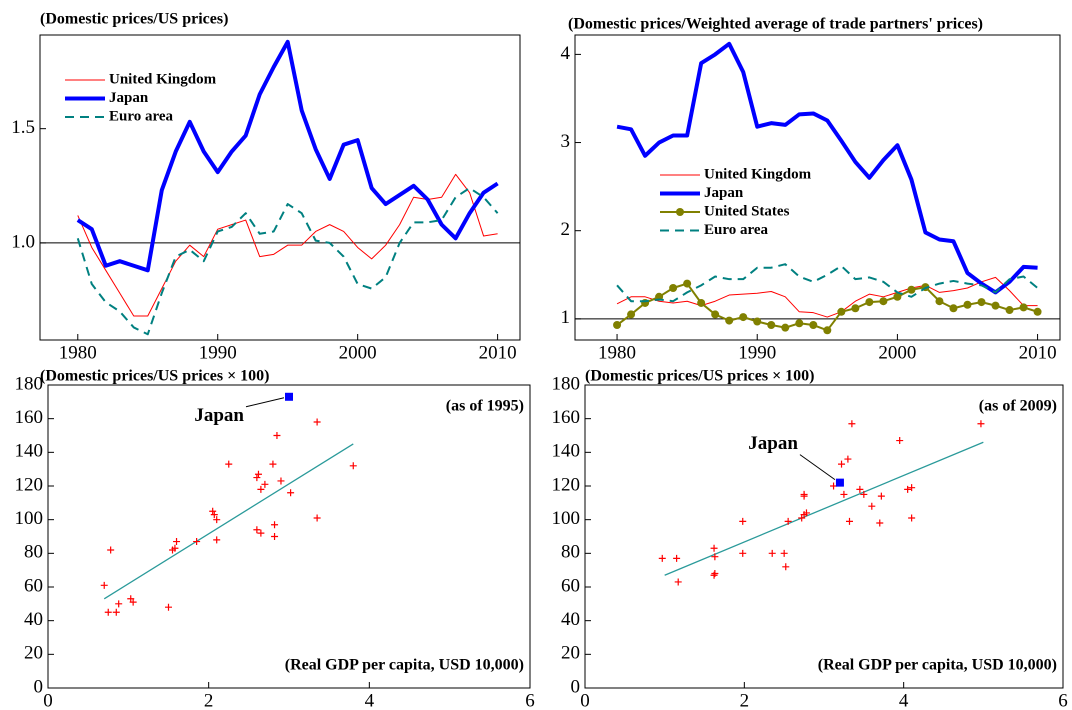 The width and height of the screenshot is (1072, 710). I want to click on legend-marker, so click(680, 212).